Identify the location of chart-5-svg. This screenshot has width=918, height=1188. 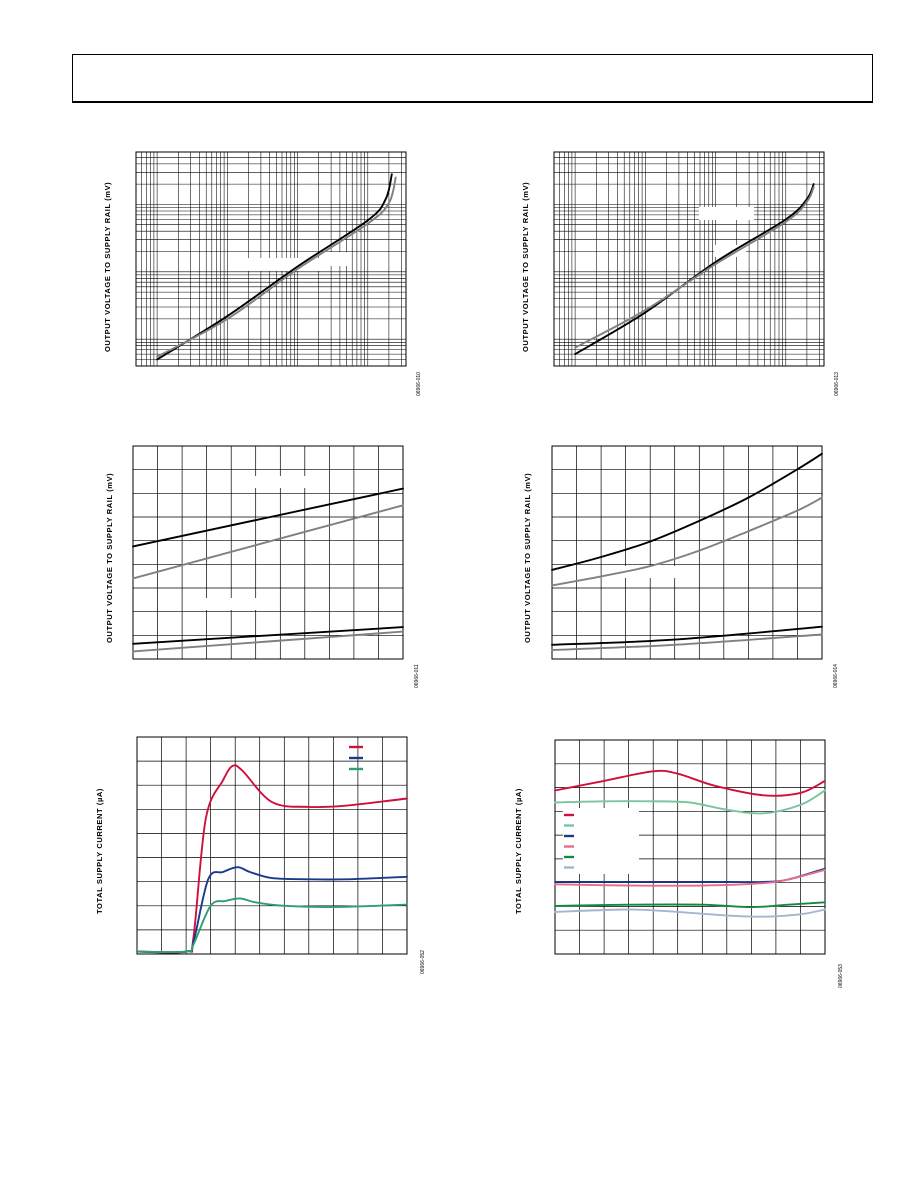
(272, 845).